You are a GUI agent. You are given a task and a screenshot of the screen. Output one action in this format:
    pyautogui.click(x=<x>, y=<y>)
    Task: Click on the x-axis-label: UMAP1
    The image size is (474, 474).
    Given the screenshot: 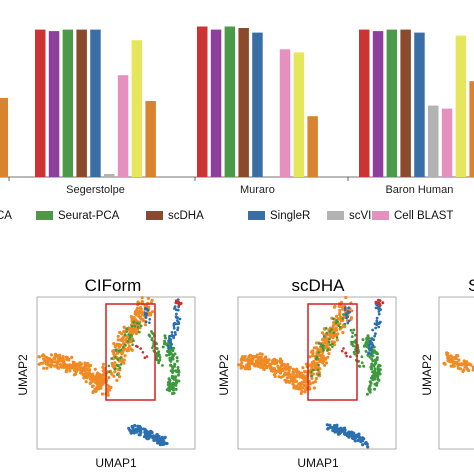 What is the action you would take?
    pyautogui.click(x=116, y=463)
    